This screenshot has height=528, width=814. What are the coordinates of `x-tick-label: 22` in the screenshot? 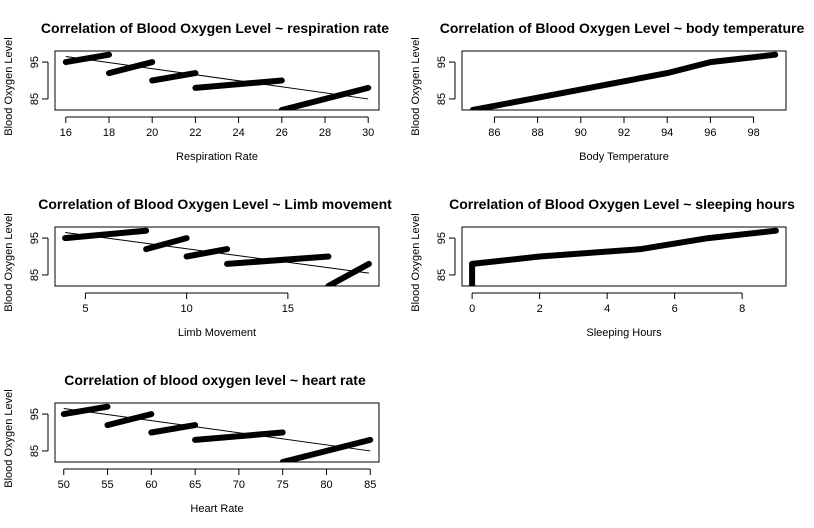 It's located at (195, 133).